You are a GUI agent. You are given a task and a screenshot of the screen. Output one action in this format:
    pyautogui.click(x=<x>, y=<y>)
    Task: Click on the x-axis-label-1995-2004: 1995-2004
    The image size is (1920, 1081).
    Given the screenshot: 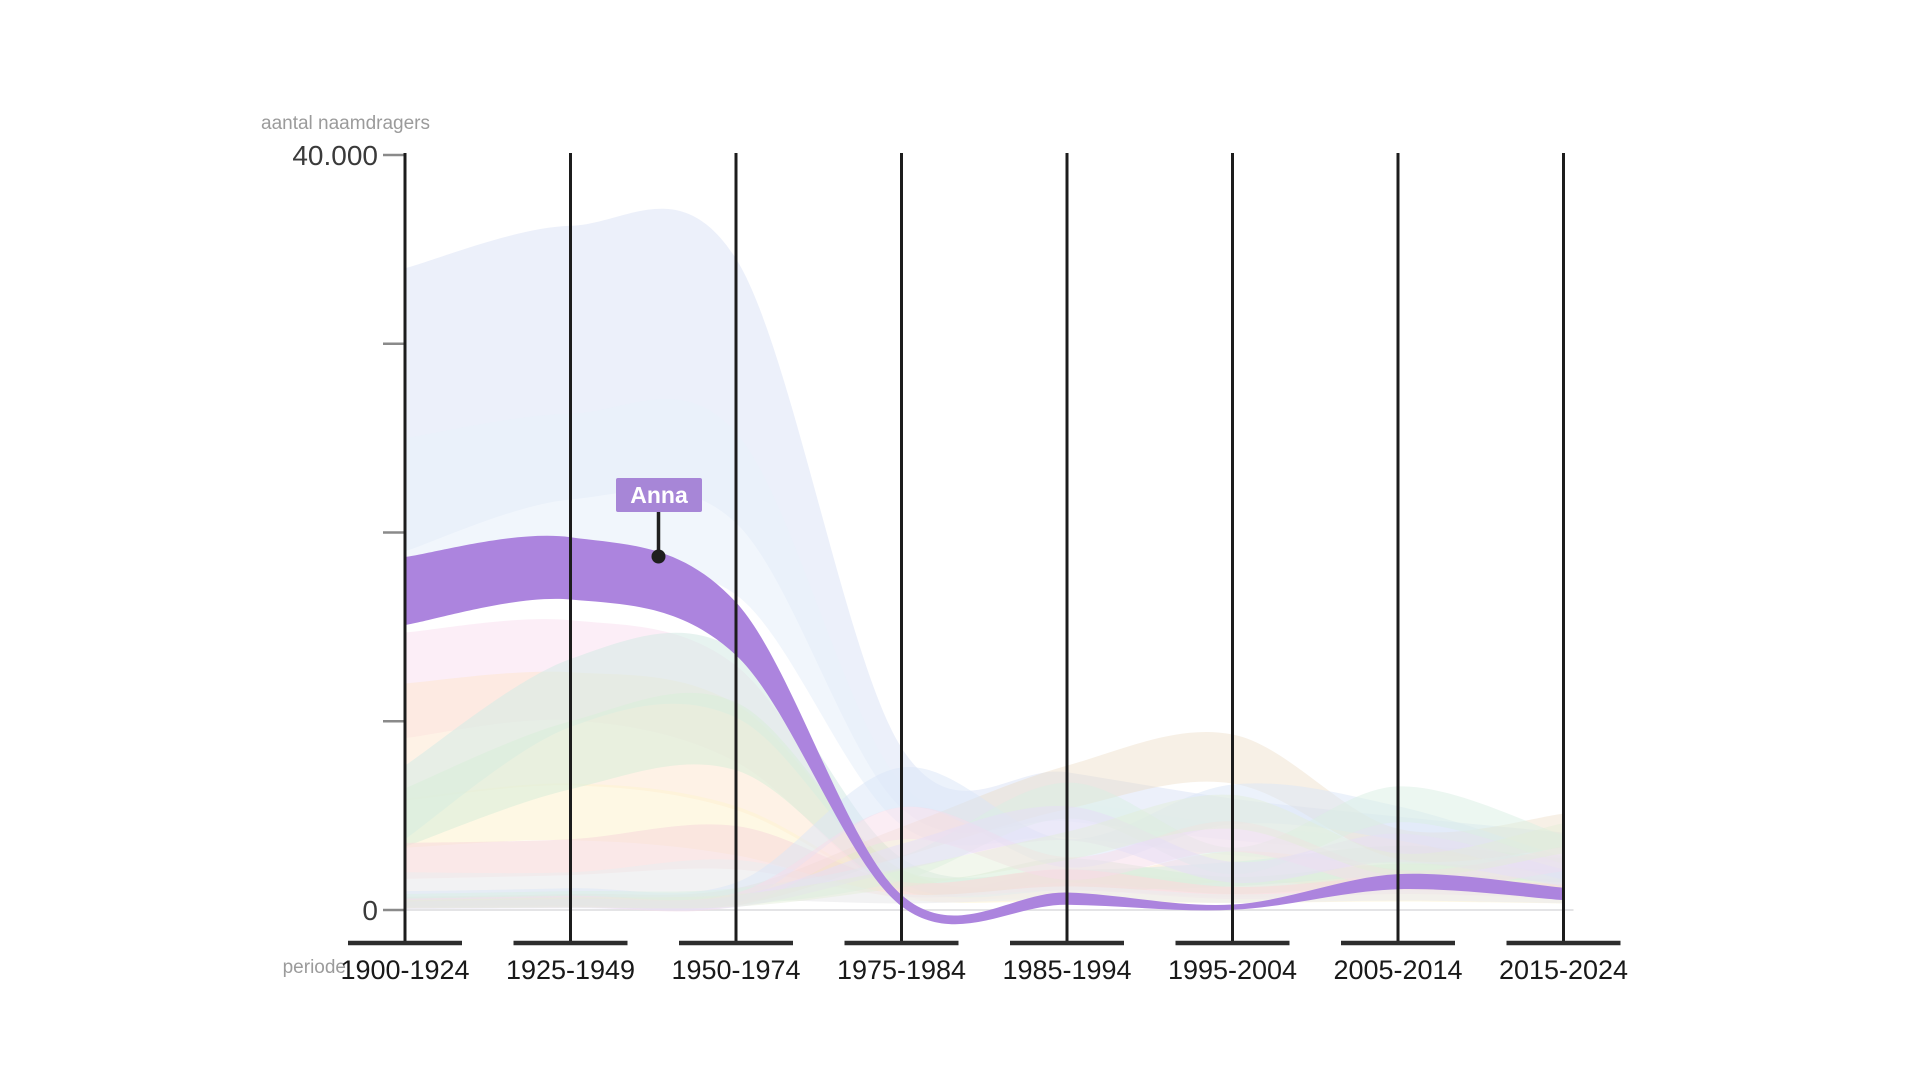 What is the action you would take?
    pyautogui.click(x=1232, y=970)
    